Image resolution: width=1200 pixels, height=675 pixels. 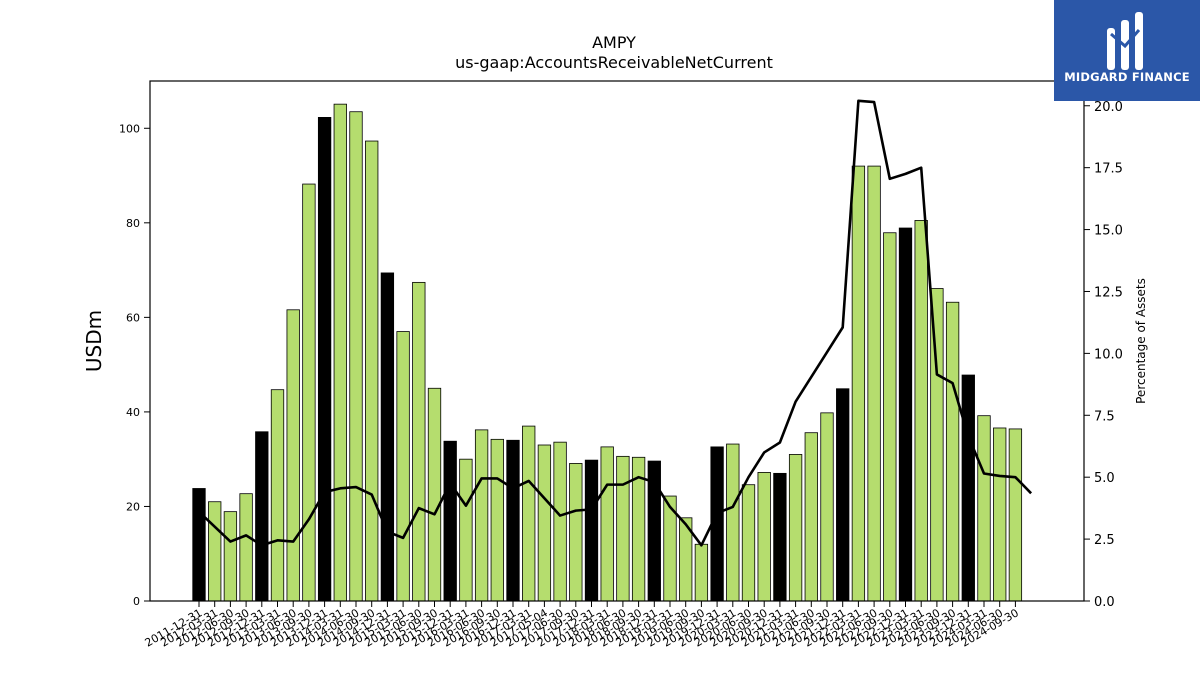 I want to click on brand-logo: MIDGARD FINANCE, so click(x=1127, y=50).